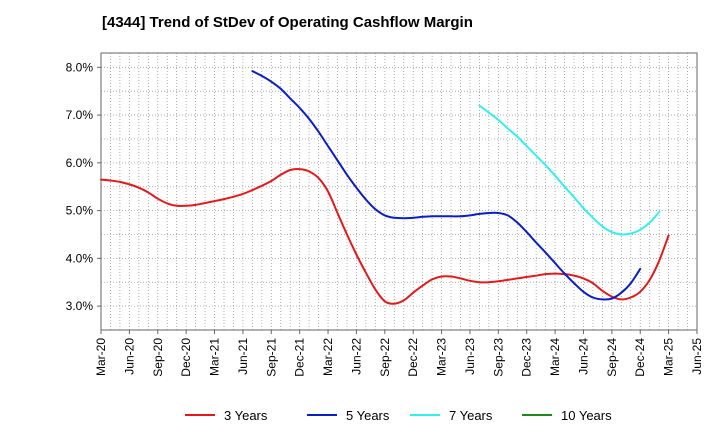  What do you see at coordinates (271, 357) in the screenshot?
I see `x-tick-label: Sep-21` at bounding box center [271, 357].